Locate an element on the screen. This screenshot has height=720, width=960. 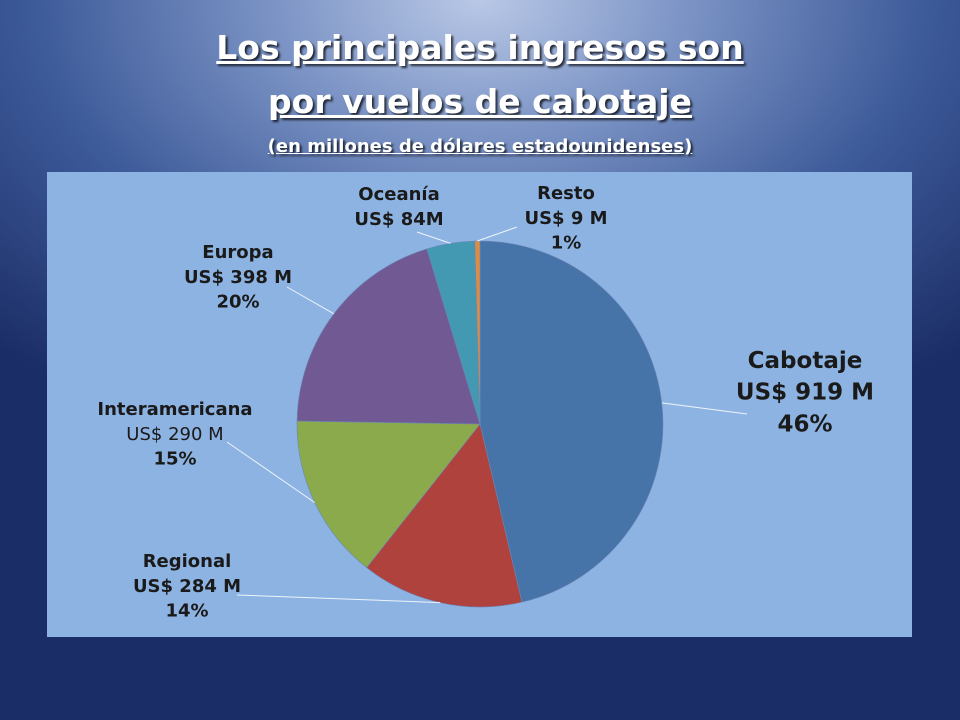
page-title-line2: por vuelos de cabotaje is located at coordinates (480, 101).